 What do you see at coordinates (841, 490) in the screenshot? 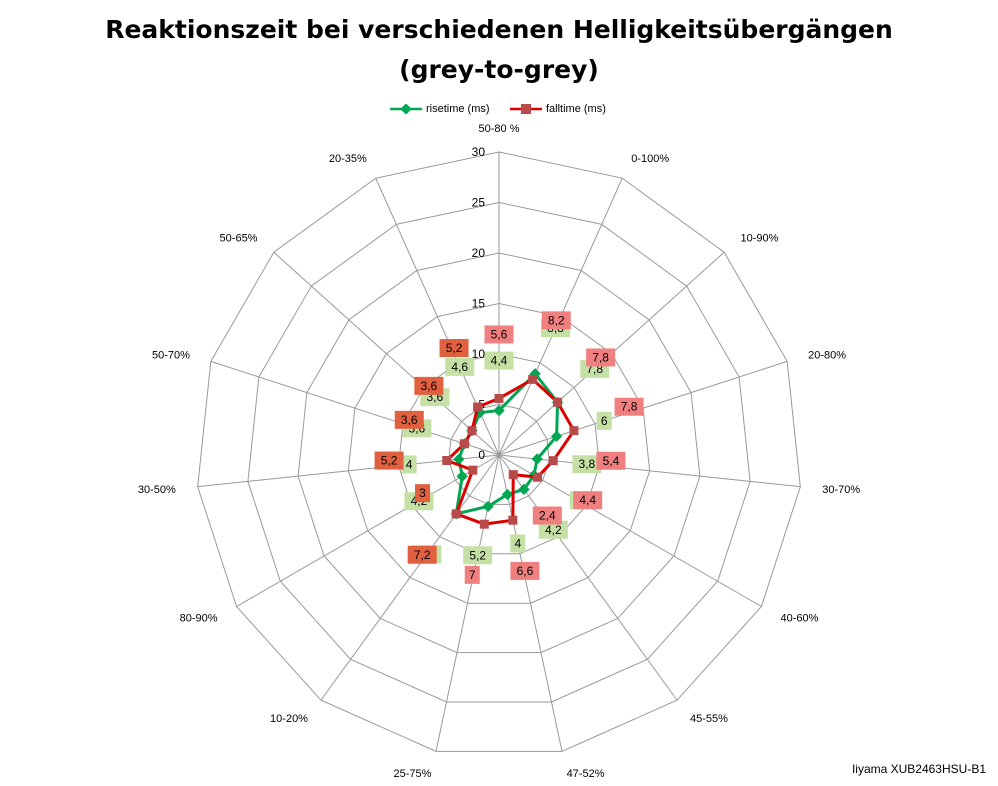
I see `category-label: 30-70%` at bounding box center [841, 490].